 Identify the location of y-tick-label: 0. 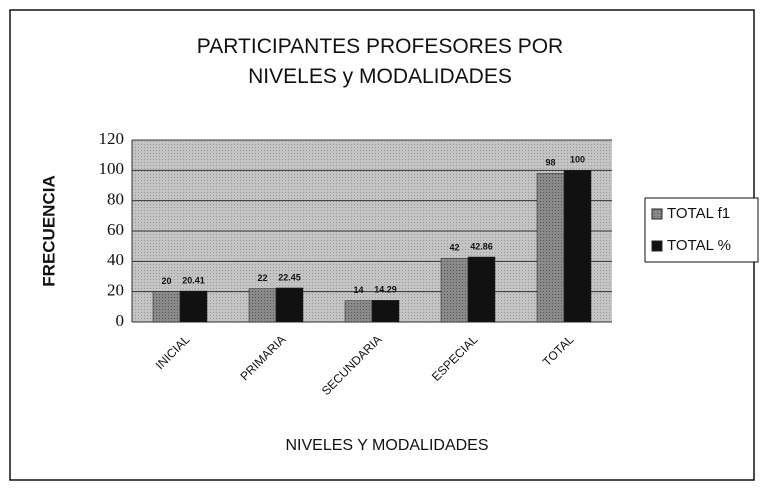
(120, 320).